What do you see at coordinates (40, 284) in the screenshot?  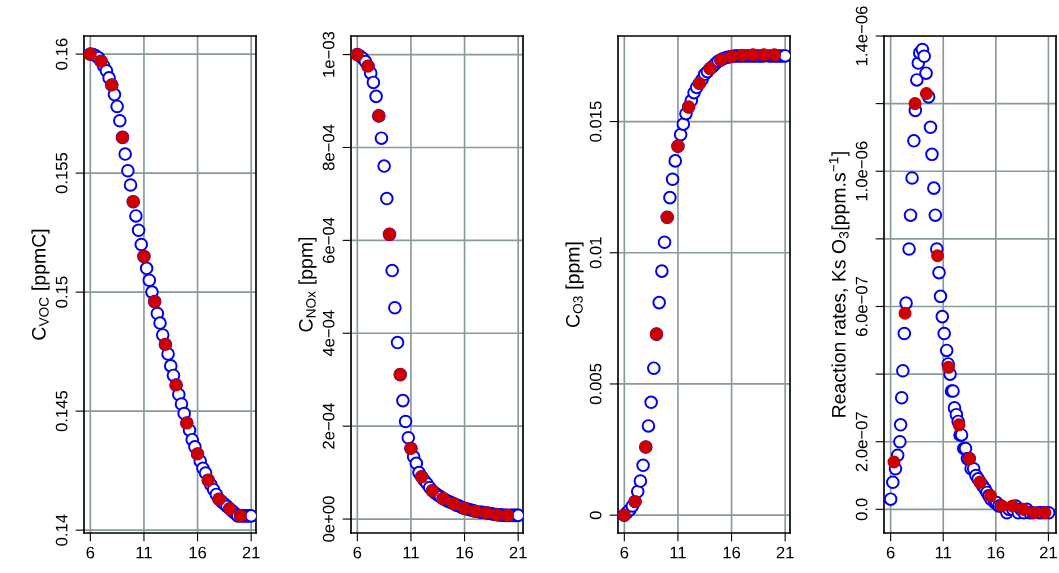 I see `y-axis-title: C$_{VOC}$ [ppmC]` at bounding box center [40, 284].